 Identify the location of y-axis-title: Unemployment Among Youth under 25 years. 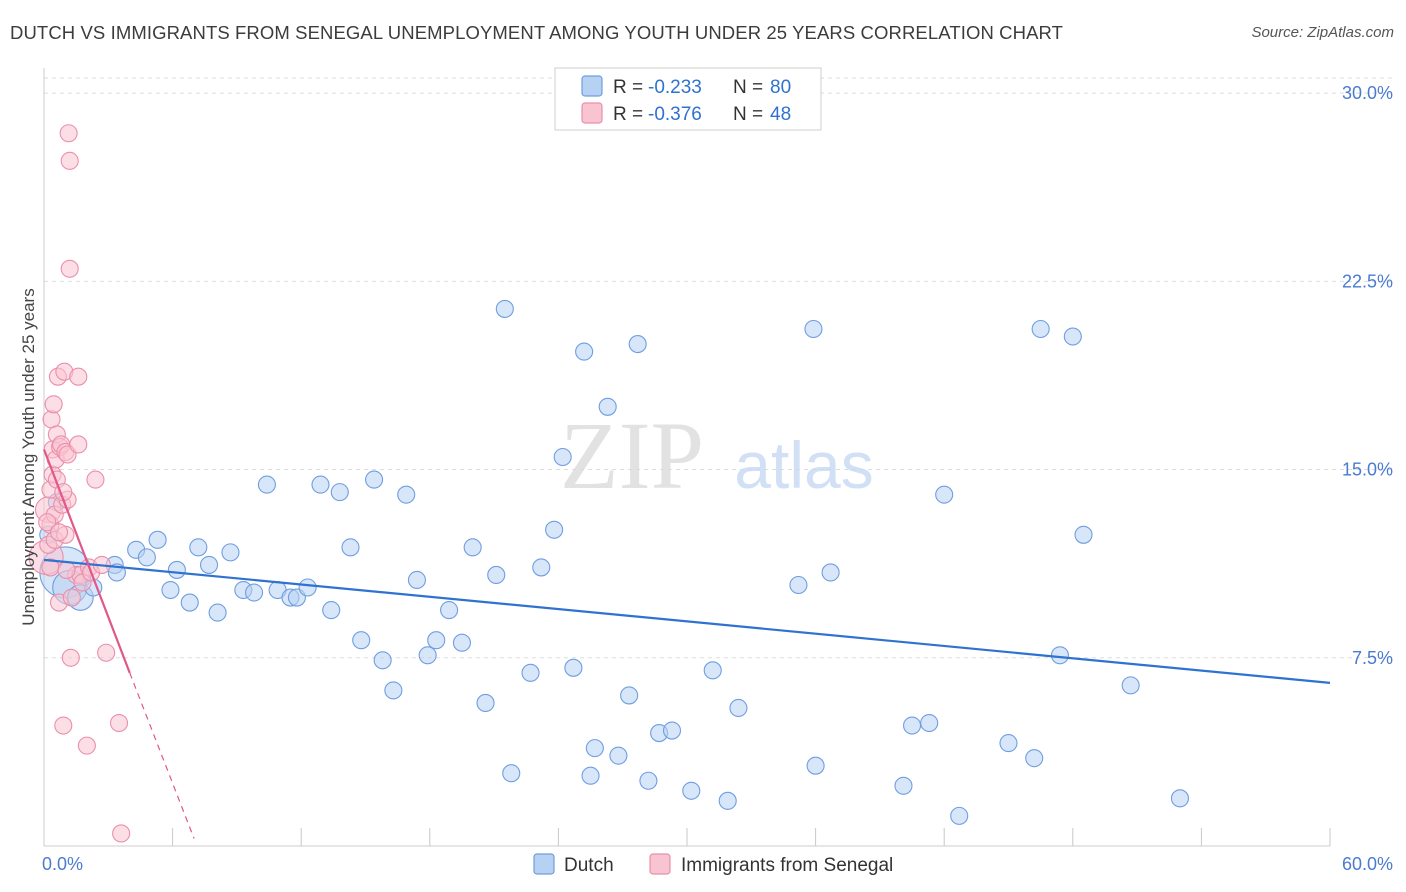
(28, 456).